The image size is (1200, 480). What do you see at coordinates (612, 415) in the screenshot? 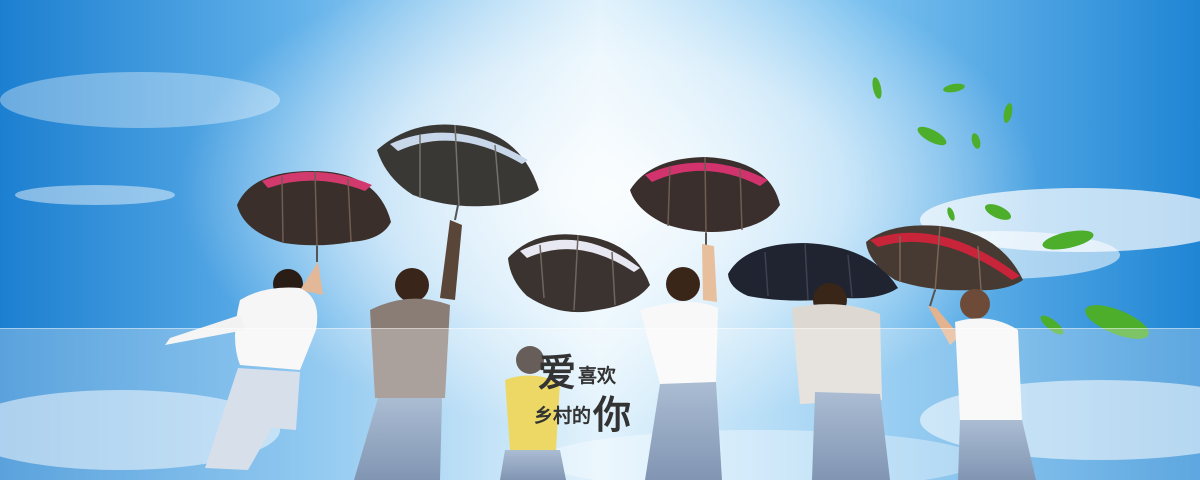
I see `slogan-big-char-2: 你` at bounding box center [612, 415].